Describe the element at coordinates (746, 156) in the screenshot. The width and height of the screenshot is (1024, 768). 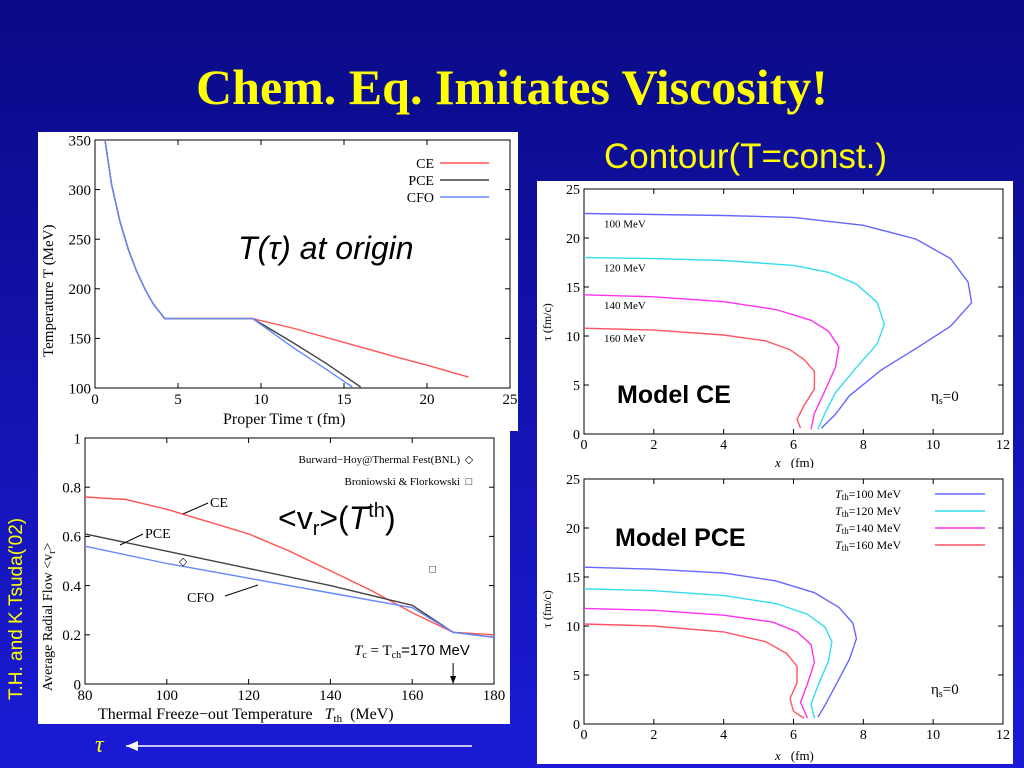
I see `contour-heading: Contour(T=const.)` at that location.